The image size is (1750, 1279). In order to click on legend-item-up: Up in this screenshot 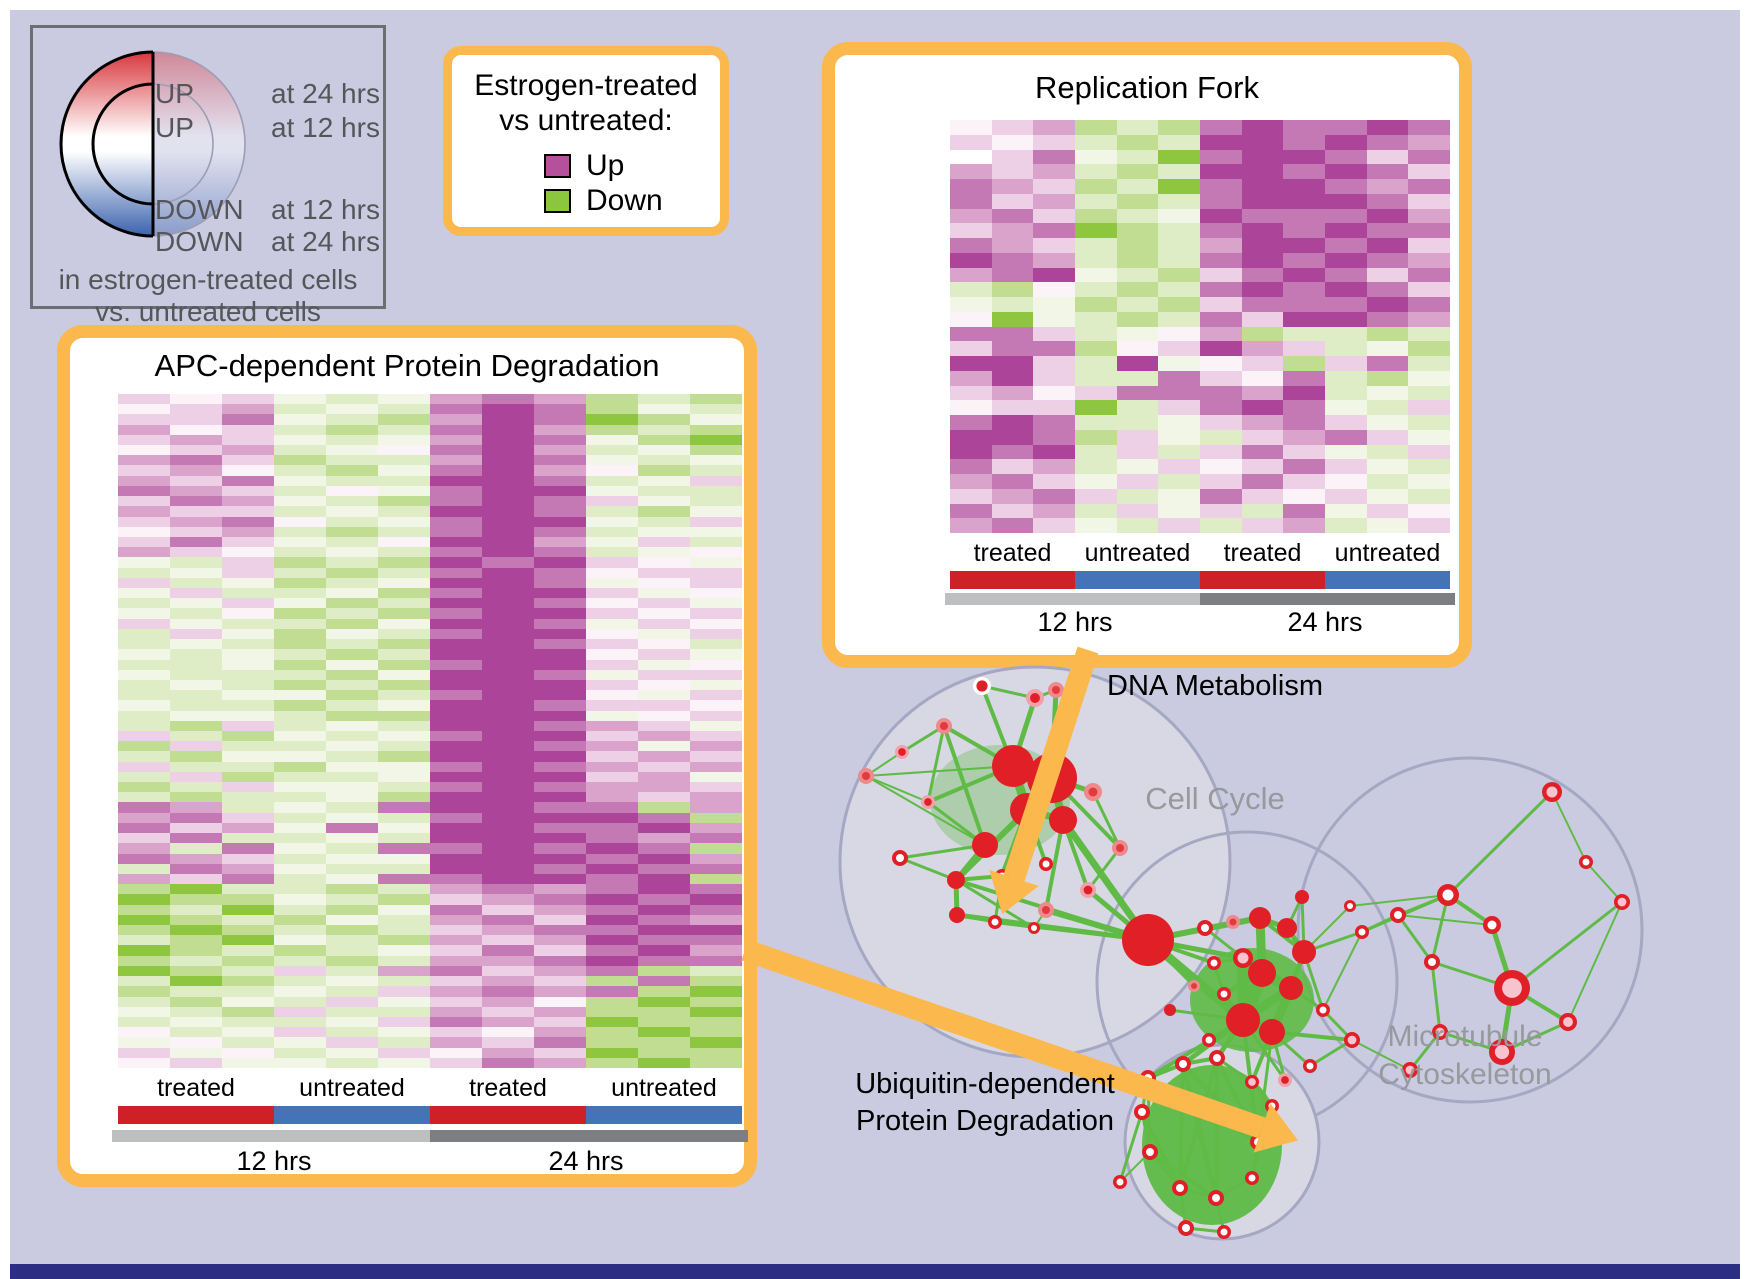, I will do `click(584, 166)`.